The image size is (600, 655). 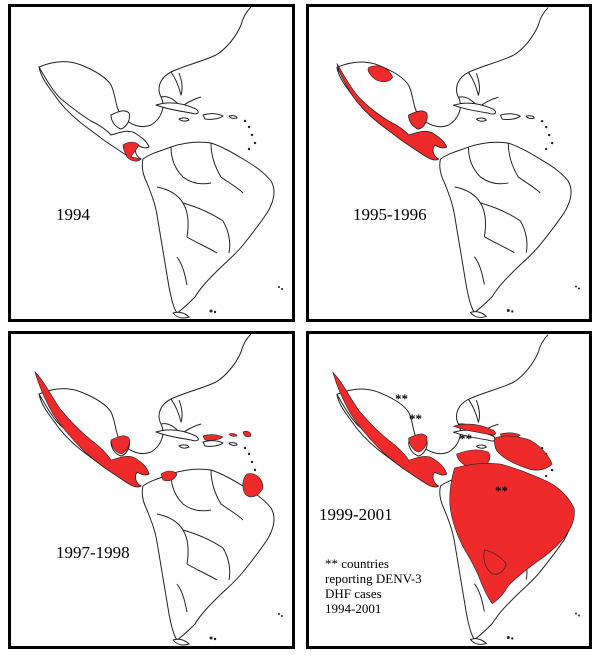 I want to click on affected-puerto-rico, so click(x=233, y=435).